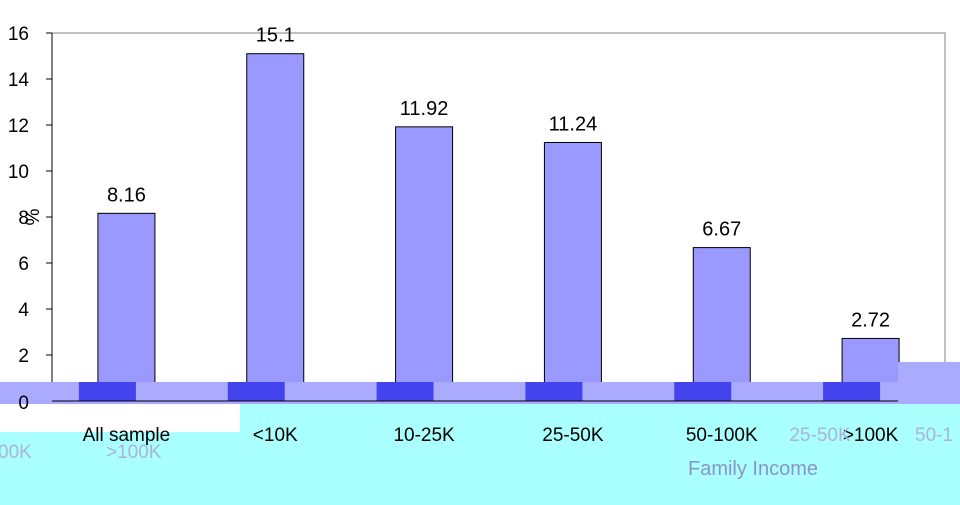  What do you see at coordinates (18, 126) in the screenshot?
I see `y-tick-label: 12` at bounding box center [18, 126].